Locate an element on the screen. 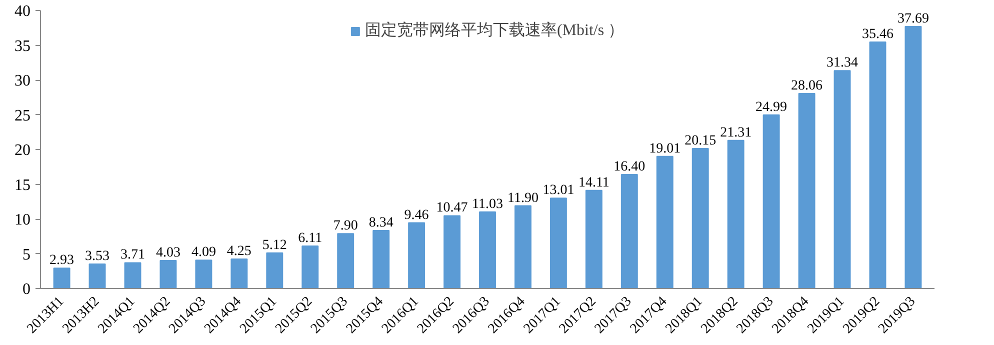 Image resolution: width=994 pixels, height=345 pixels. data-label: 2.93 is located at coordinates (62, 260).